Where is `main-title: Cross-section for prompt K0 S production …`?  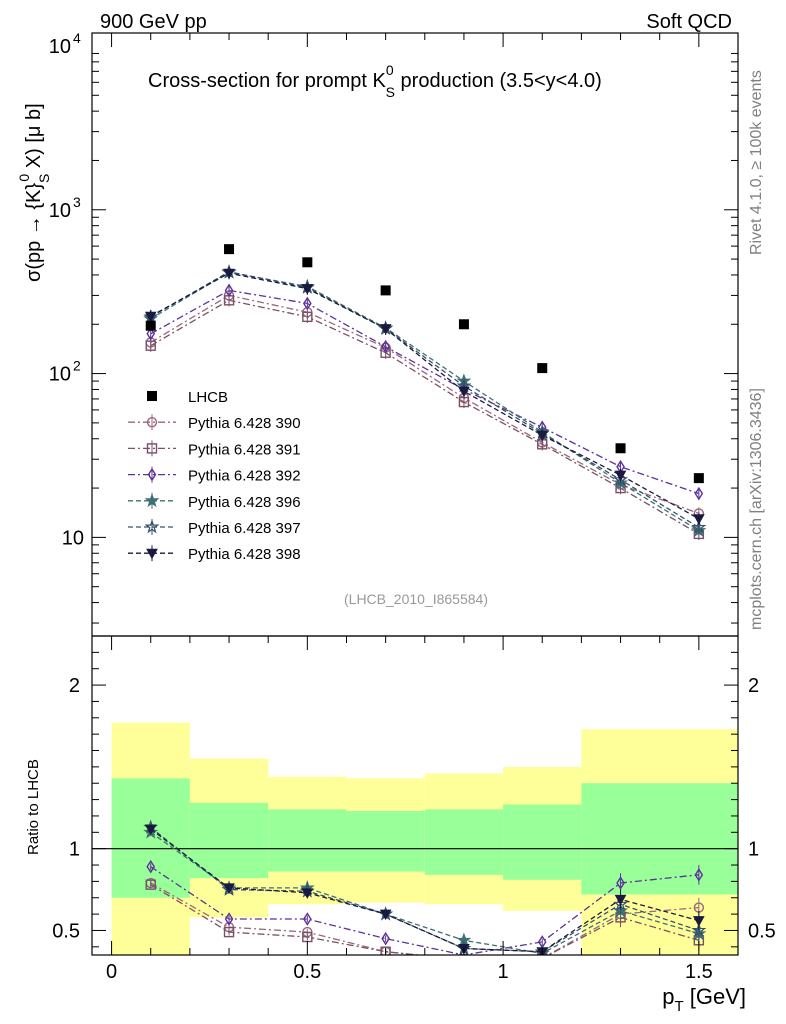 main-title: Cross-section for prompt K0 S production … is located at coordinates (375, 81).